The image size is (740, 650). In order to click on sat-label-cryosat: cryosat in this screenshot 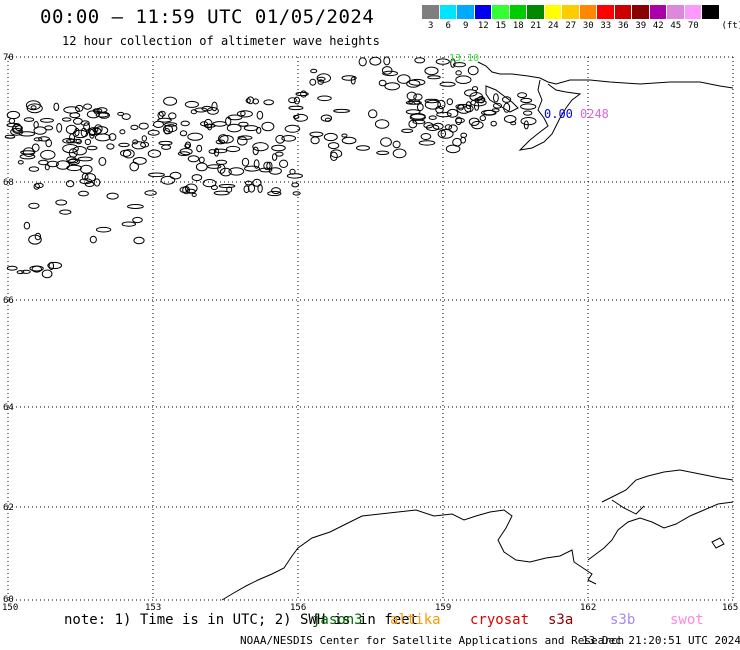, I will do `click(500, 620)`.